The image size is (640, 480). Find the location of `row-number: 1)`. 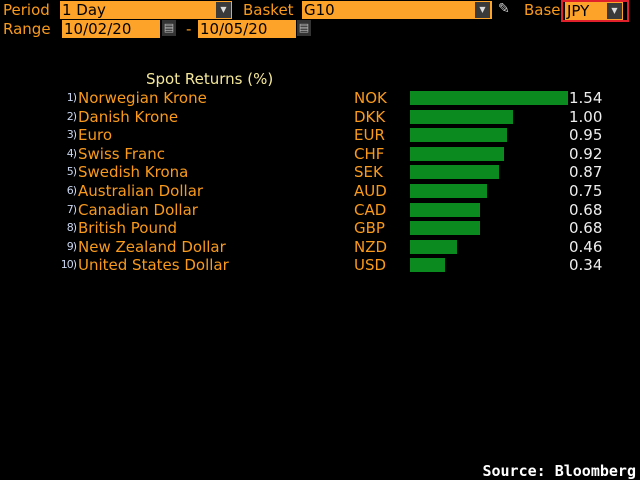

row-number: 1) is located at coordinates (71, 97).